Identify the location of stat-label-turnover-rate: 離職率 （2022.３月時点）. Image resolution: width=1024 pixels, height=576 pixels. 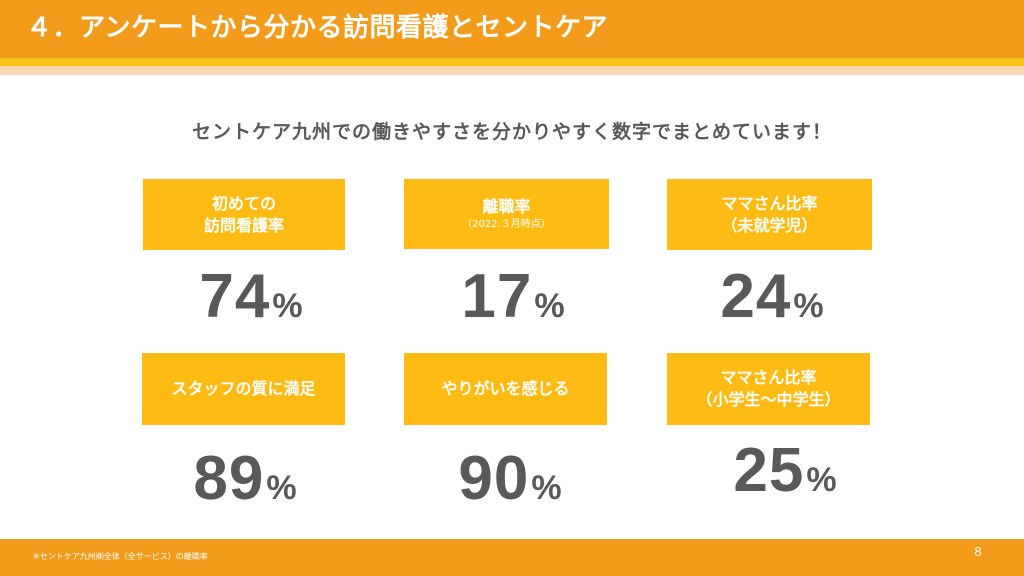
(506, 214).